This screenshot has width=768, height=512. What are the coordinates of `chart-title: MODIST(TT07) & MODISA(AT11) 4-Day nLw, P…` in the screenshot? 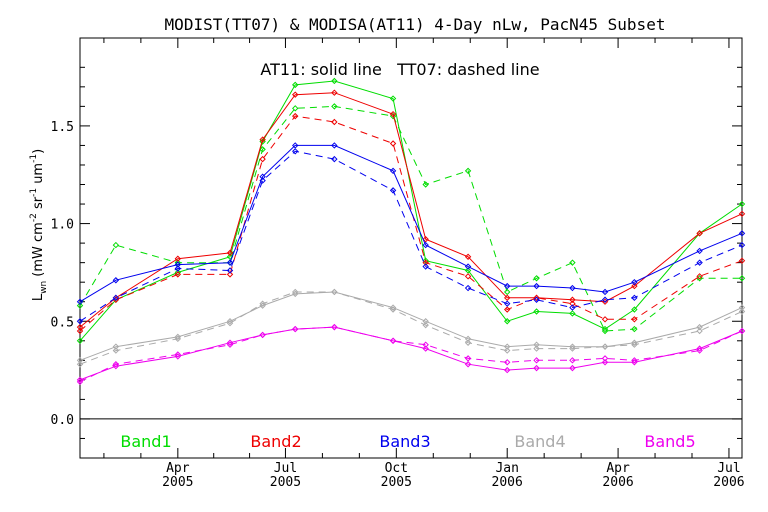 It's located at (415, 24).